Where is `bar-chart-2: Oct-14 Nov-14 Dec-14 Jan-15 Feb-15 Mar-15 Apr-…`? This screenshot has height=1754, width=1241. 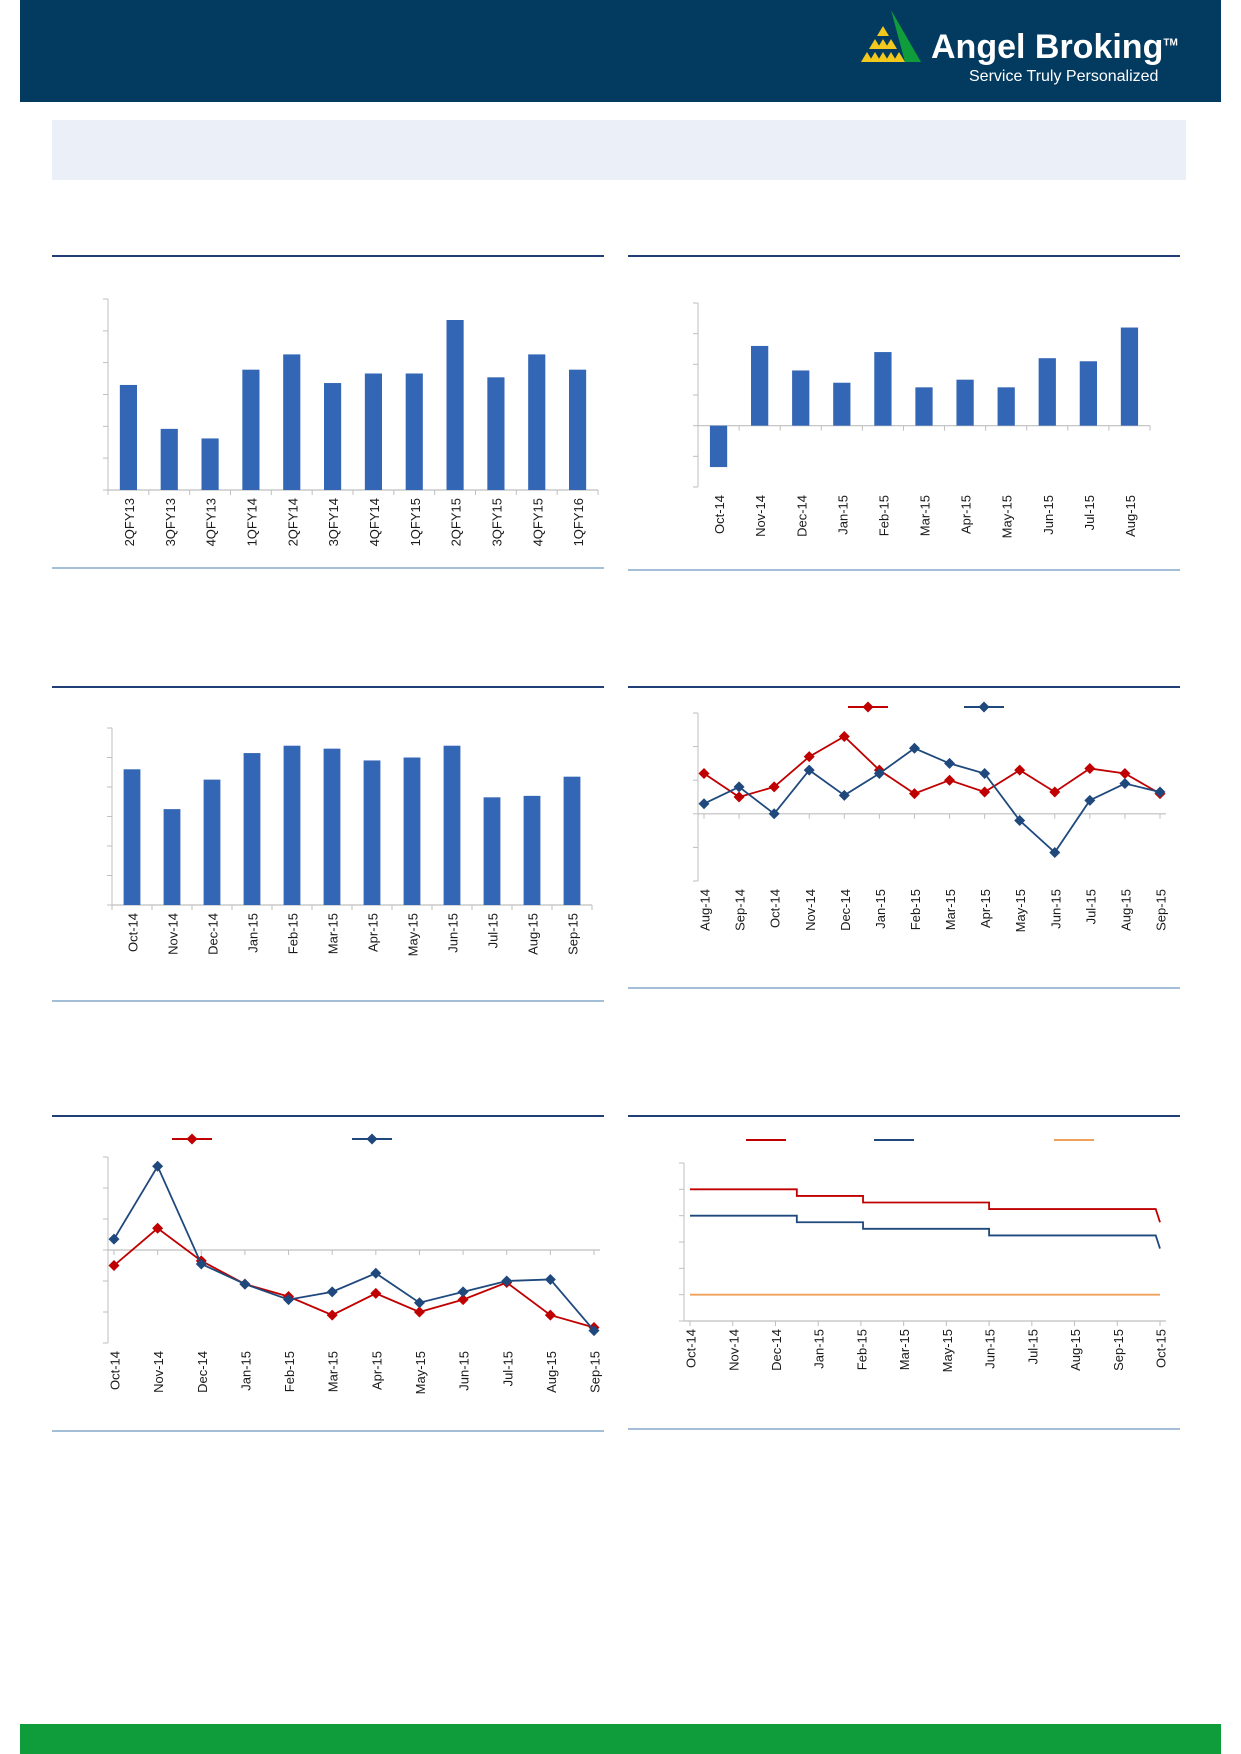
bar-chart-2: Oct-14 Nov-14 Dec-14 Jan-15 Feb-15 Mar-15 Apr-… is located at coordinates (922, 420).